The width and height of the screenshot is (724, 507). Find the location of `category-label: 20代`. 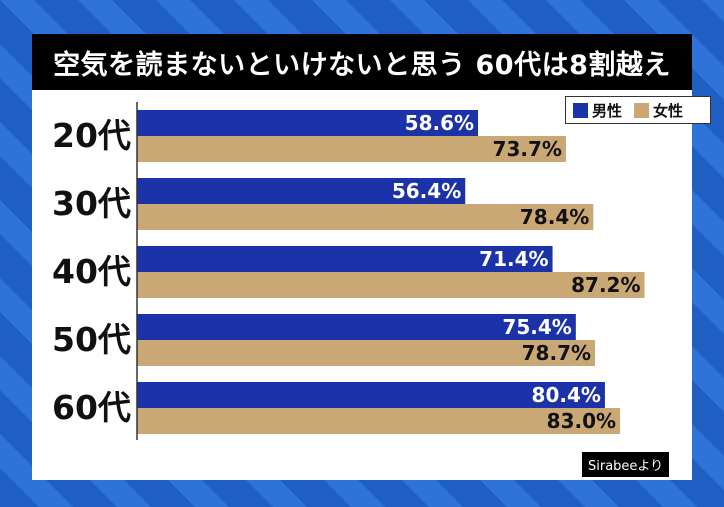

category-label: 20代 is located at coordinates (91, 135).